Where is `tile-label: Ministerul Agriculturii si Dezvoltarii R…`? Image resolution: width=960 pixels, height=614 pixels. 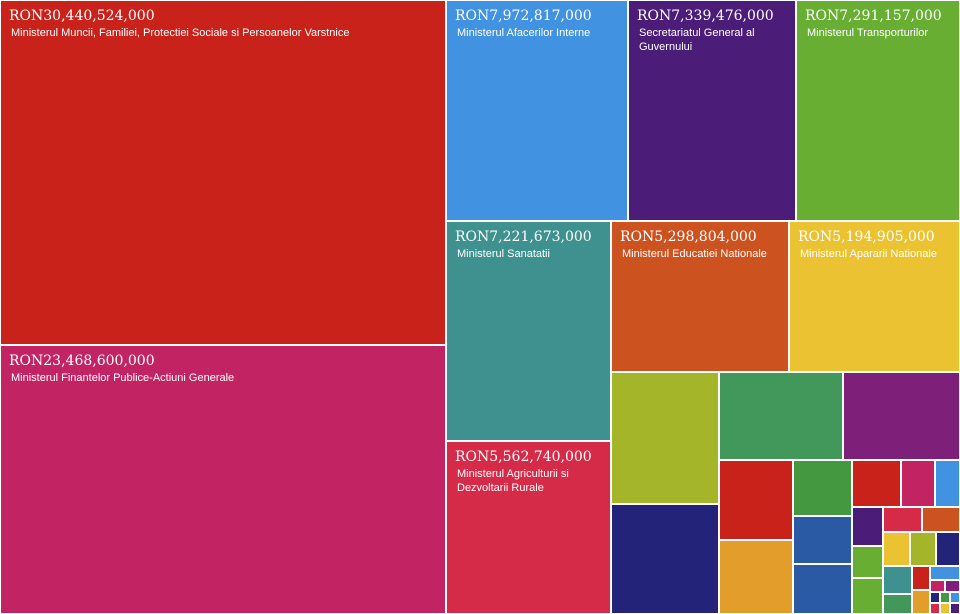
tile-label: Ministerul Agriculturii si Dezvoltarii R… is located at coordinates (513, 481).